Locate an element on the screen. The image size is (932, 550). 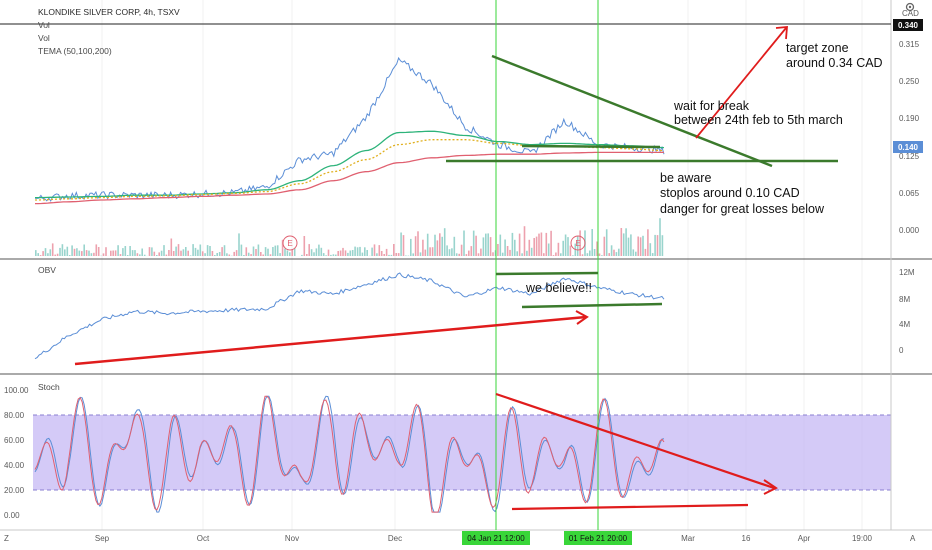
legend-stoch: Stoch is located at coordinates (49, 387).